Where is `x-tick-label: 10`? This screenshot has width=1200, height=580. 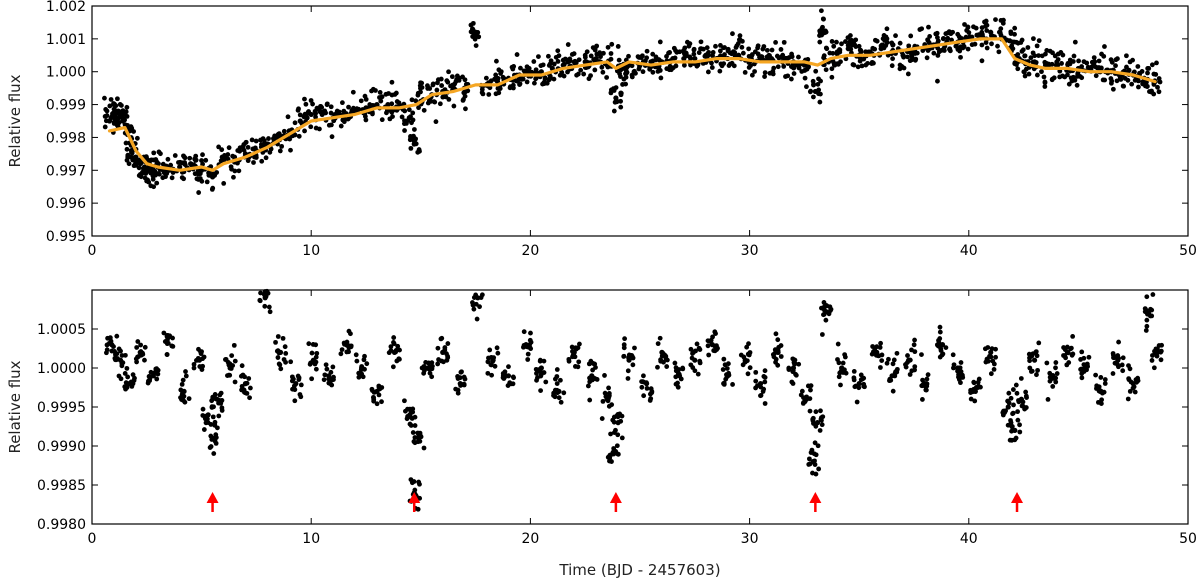
x-tick-label: 10 is located at coordinates (311, 539).